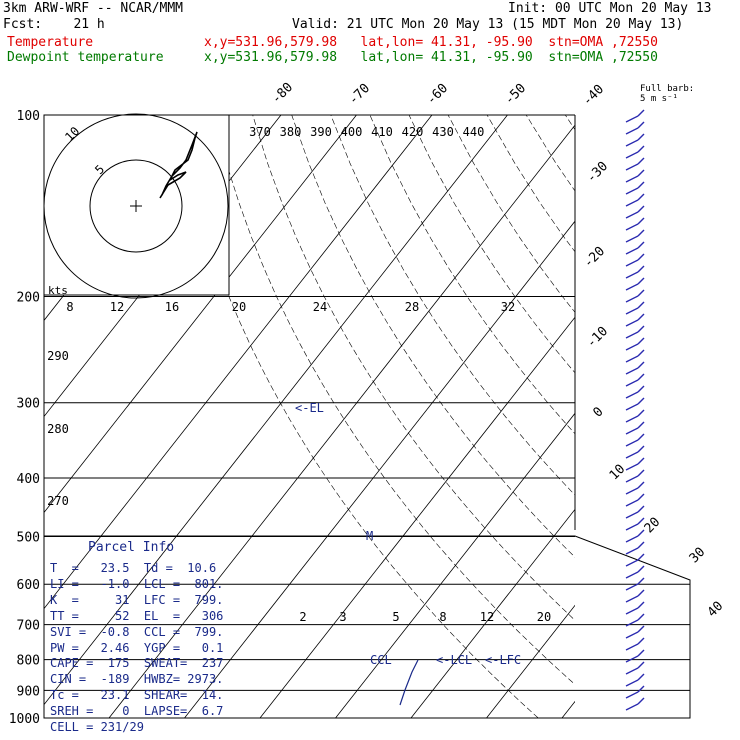 This screenshot has width=740, height=740. I want to click on temp-tick-label: -40, so click(593, 95).